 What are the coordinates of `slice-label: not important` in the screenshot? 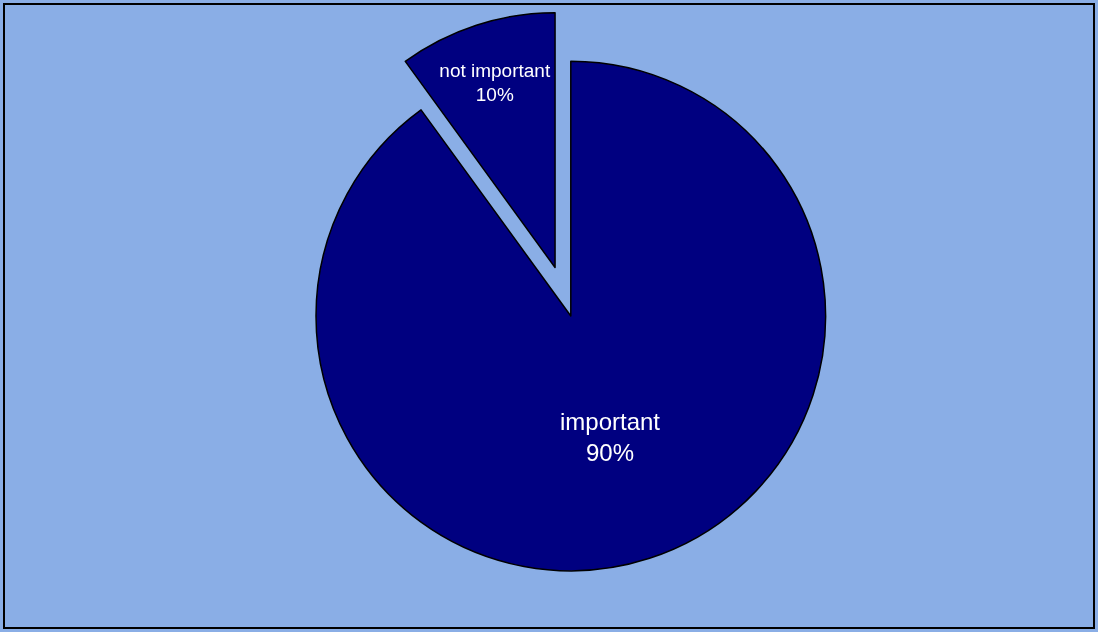 It's located at (495, 70).